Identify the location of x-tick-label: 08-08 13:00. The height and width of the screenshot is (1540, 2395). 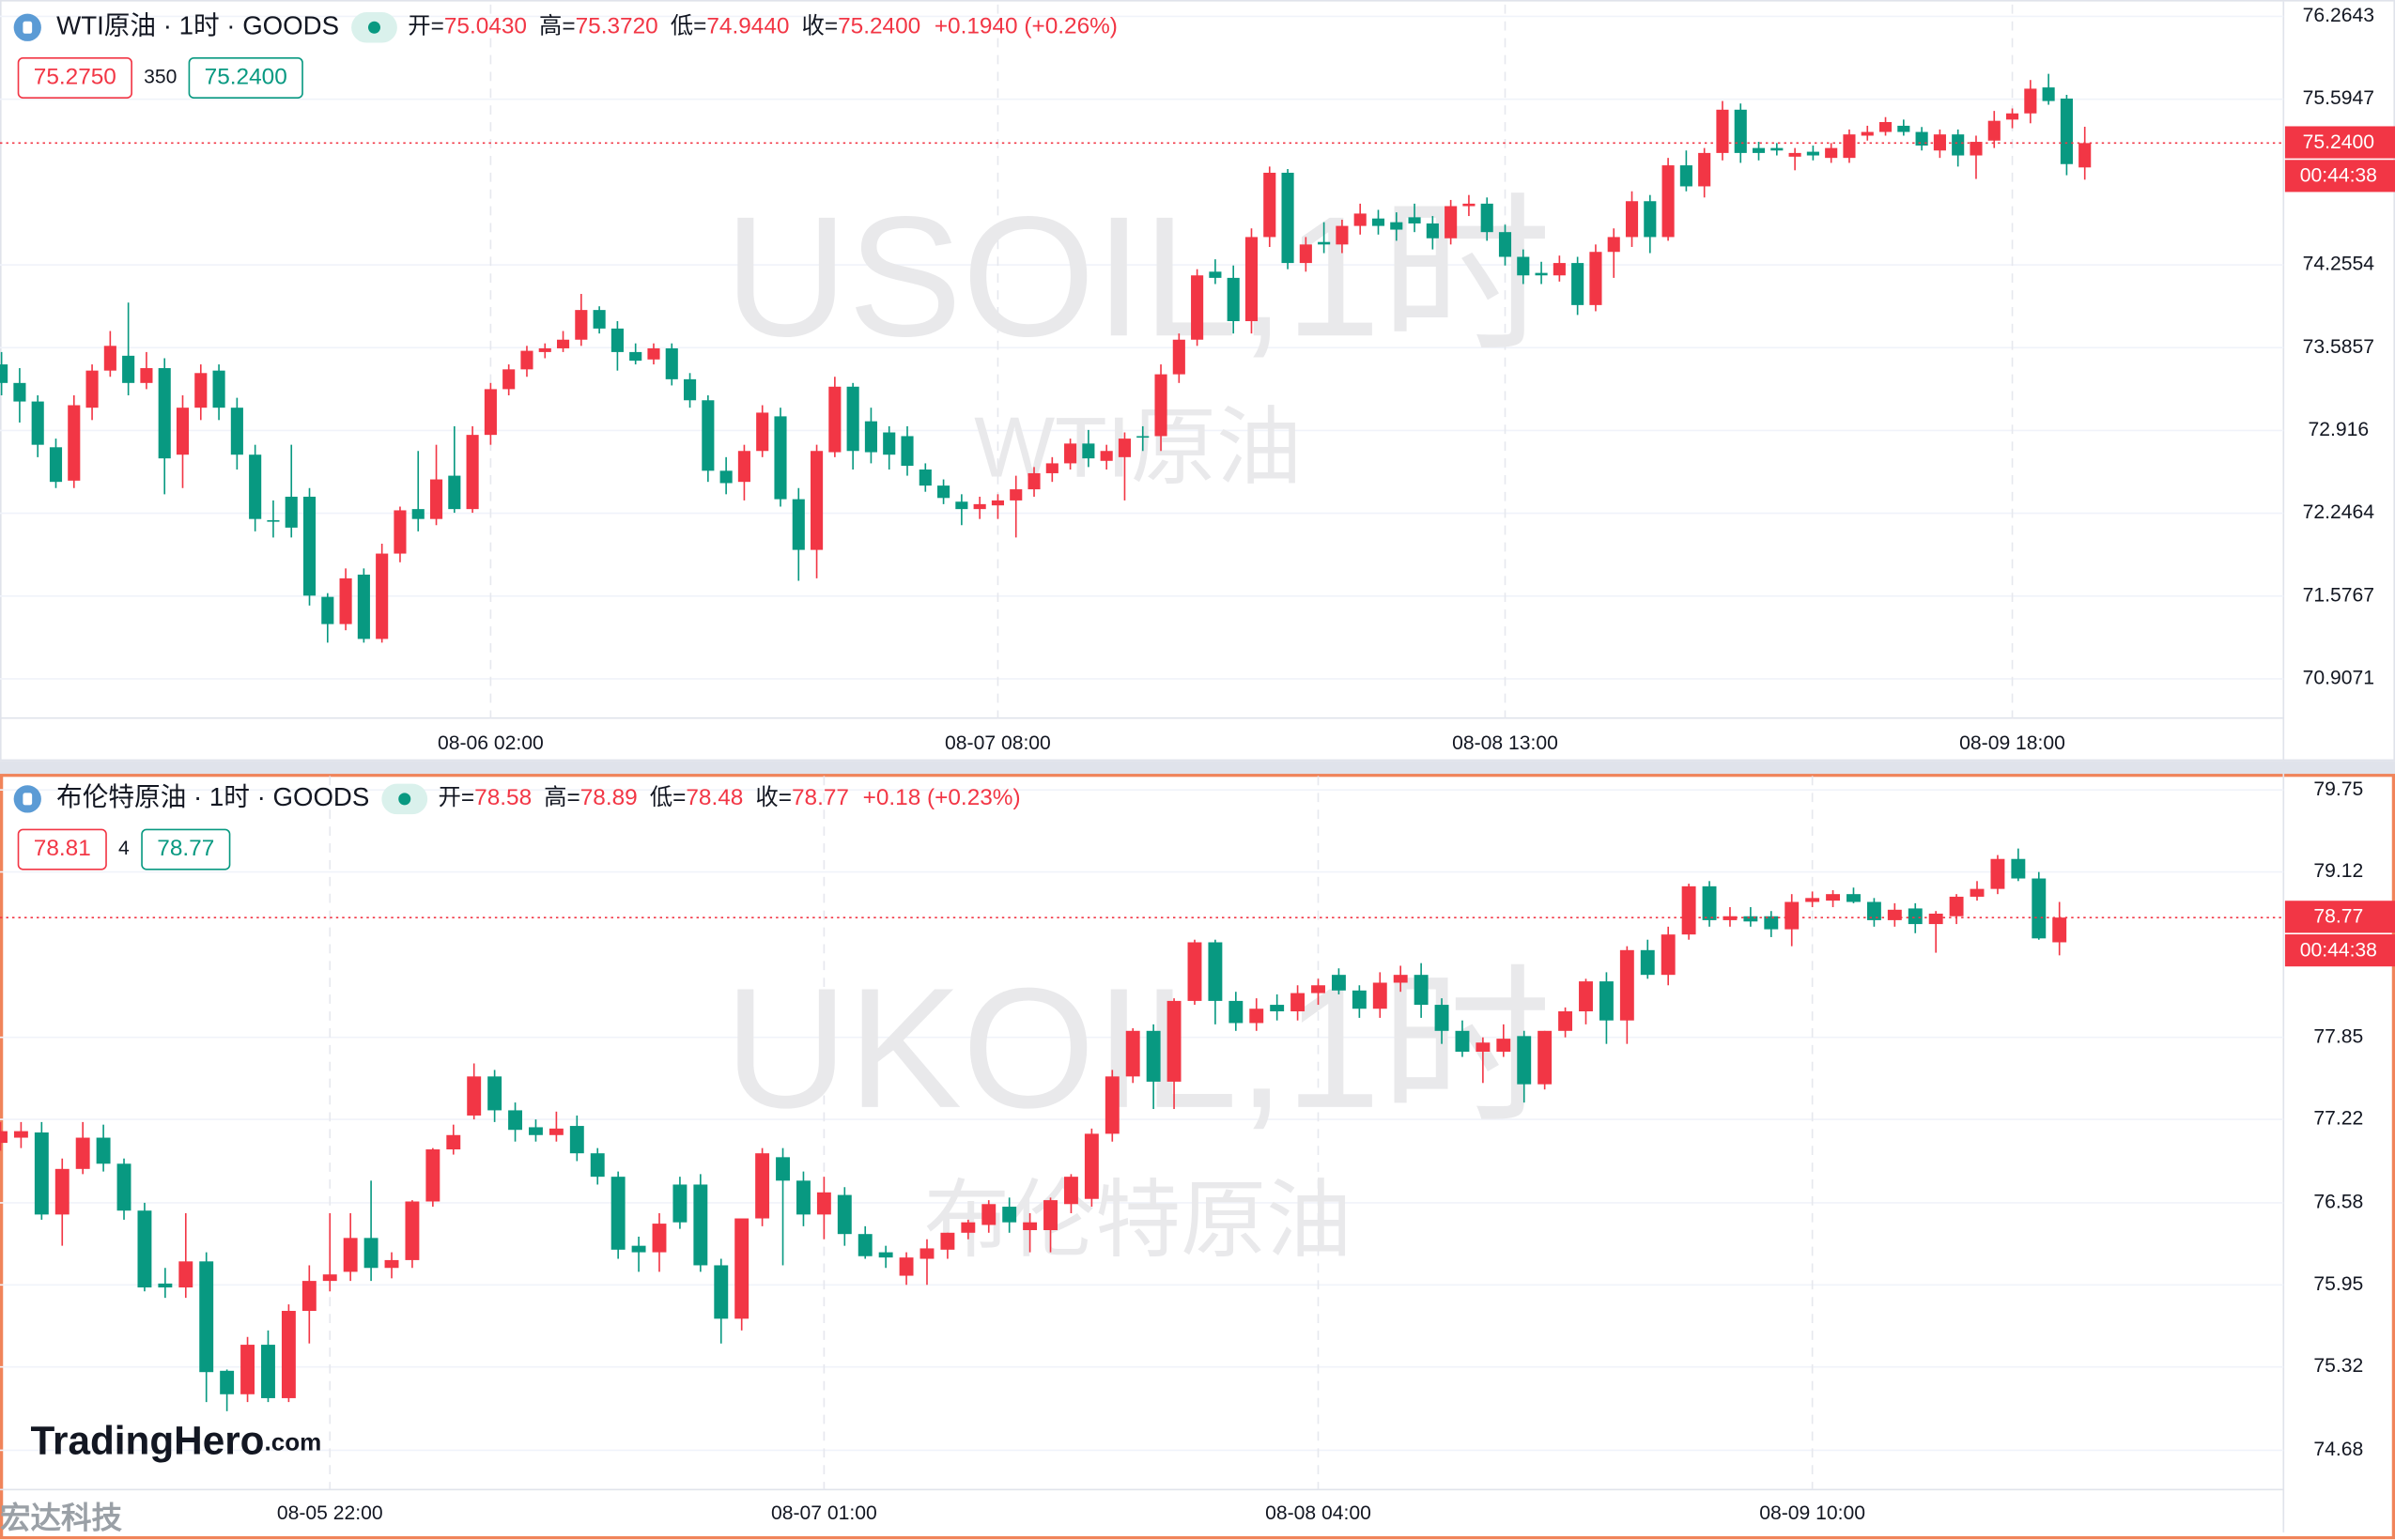
(1505, 743).